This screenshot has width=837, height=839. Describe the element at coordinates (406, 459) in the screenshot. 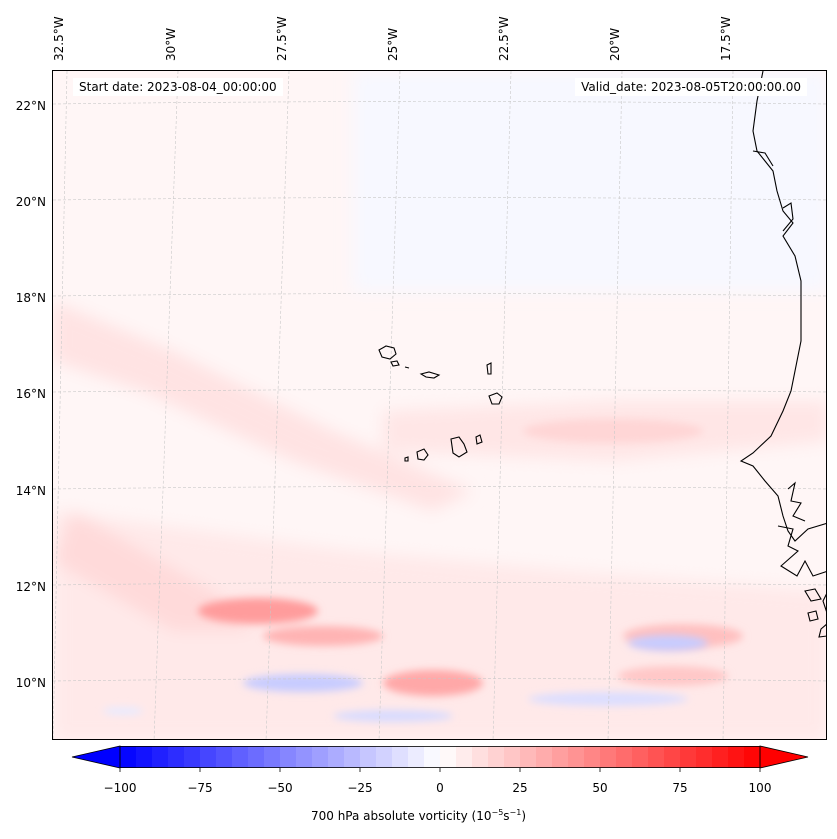

I see `island-brava` at that location.